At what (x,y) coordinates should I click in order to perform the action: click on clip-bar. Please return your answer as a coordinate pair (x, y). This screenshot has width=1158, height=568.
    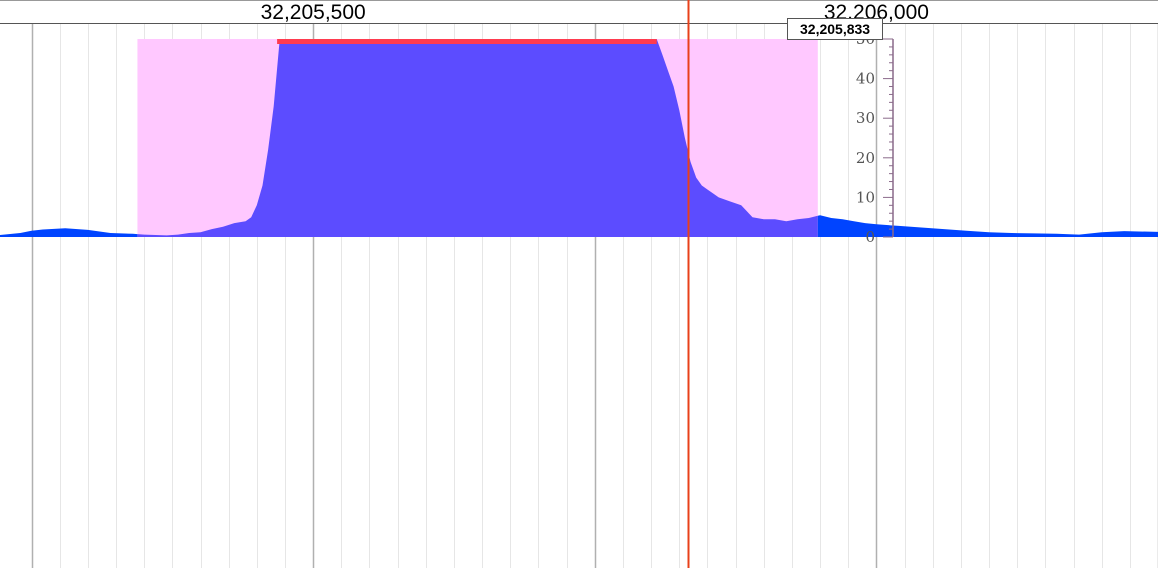
    Looking at the image, I should click on (467, 41).